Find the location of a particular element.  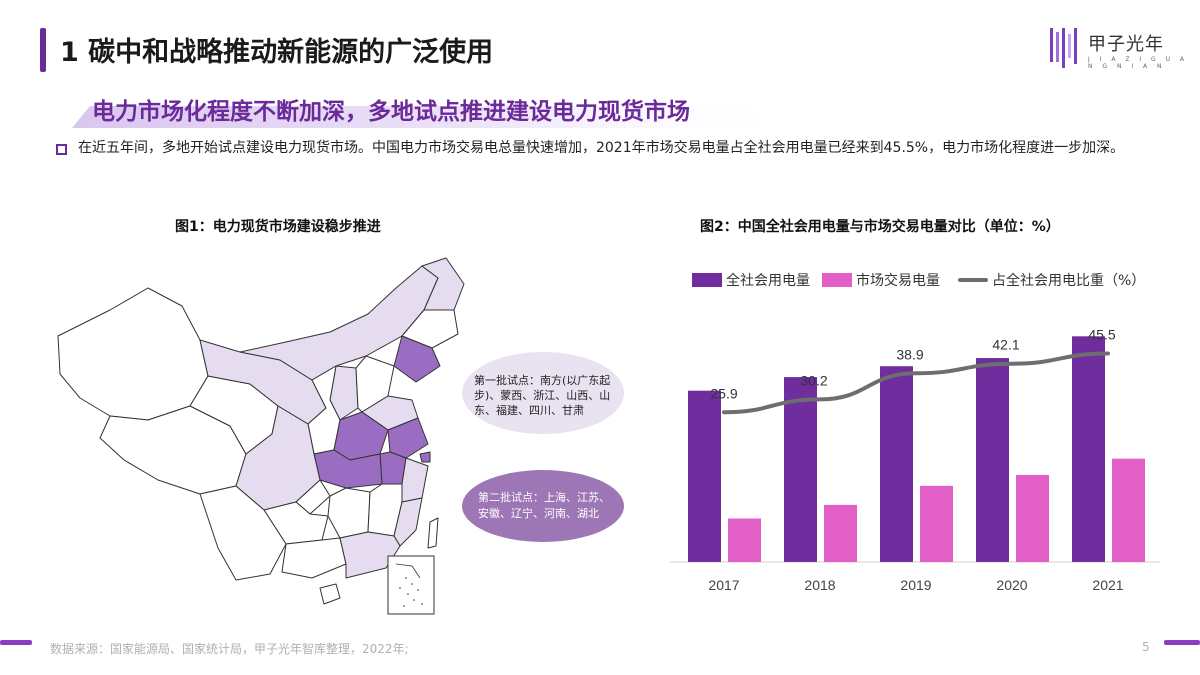

bar-market-2018 is located at coordinates (840, 533).